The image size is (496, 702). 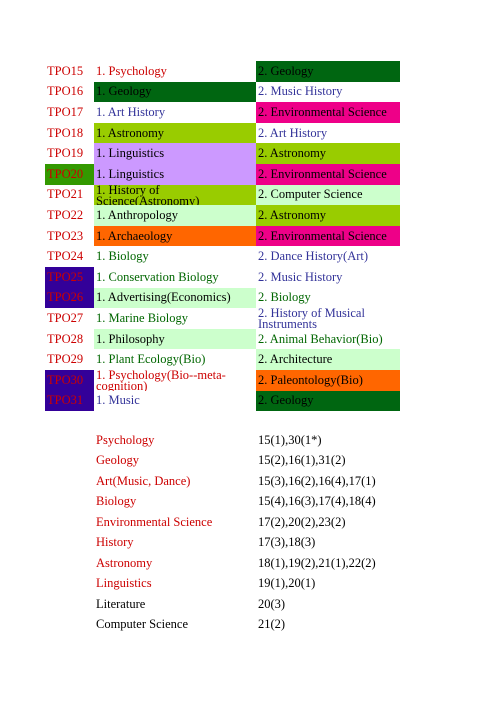 I want to click on second-topic-cell: 2. Art History, so click(x=293, y=132).